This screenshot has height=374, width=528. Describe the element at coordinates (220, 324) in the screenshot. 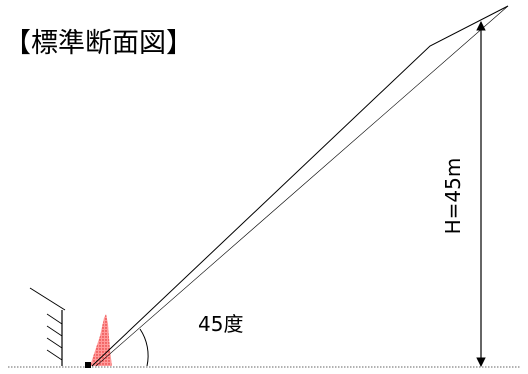

I see `angle-label: 45度` at that location.